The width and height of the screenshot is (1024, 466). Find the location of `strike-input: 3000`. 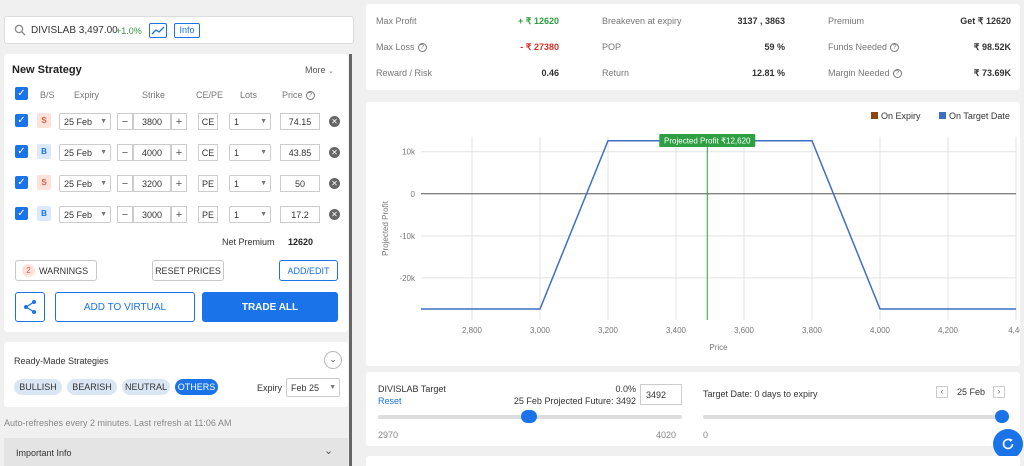

strike-input: 3000 is located at coordinates (152, 214).